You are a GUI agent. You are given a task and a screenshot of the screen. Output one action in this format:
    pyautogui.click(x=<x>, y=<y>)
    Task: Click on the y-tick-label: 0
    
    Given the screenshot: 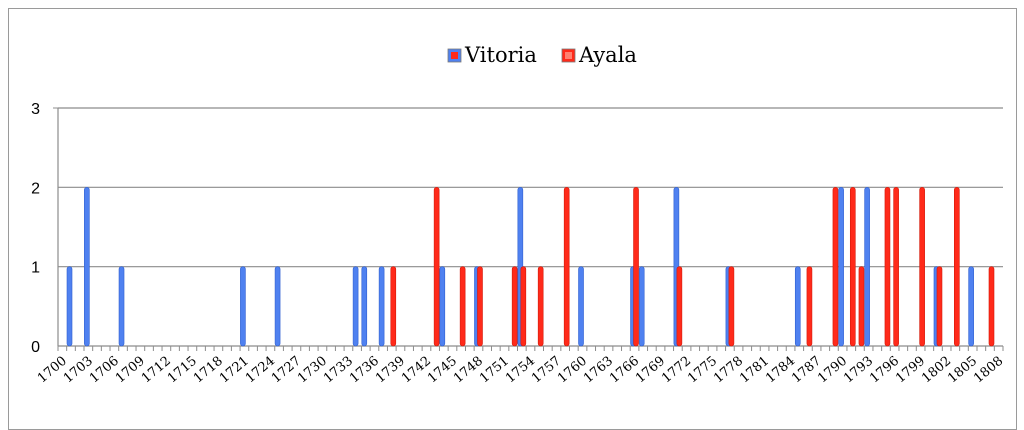 What is the action you would take?
    pyautogui.click(x=35, y=347)
    